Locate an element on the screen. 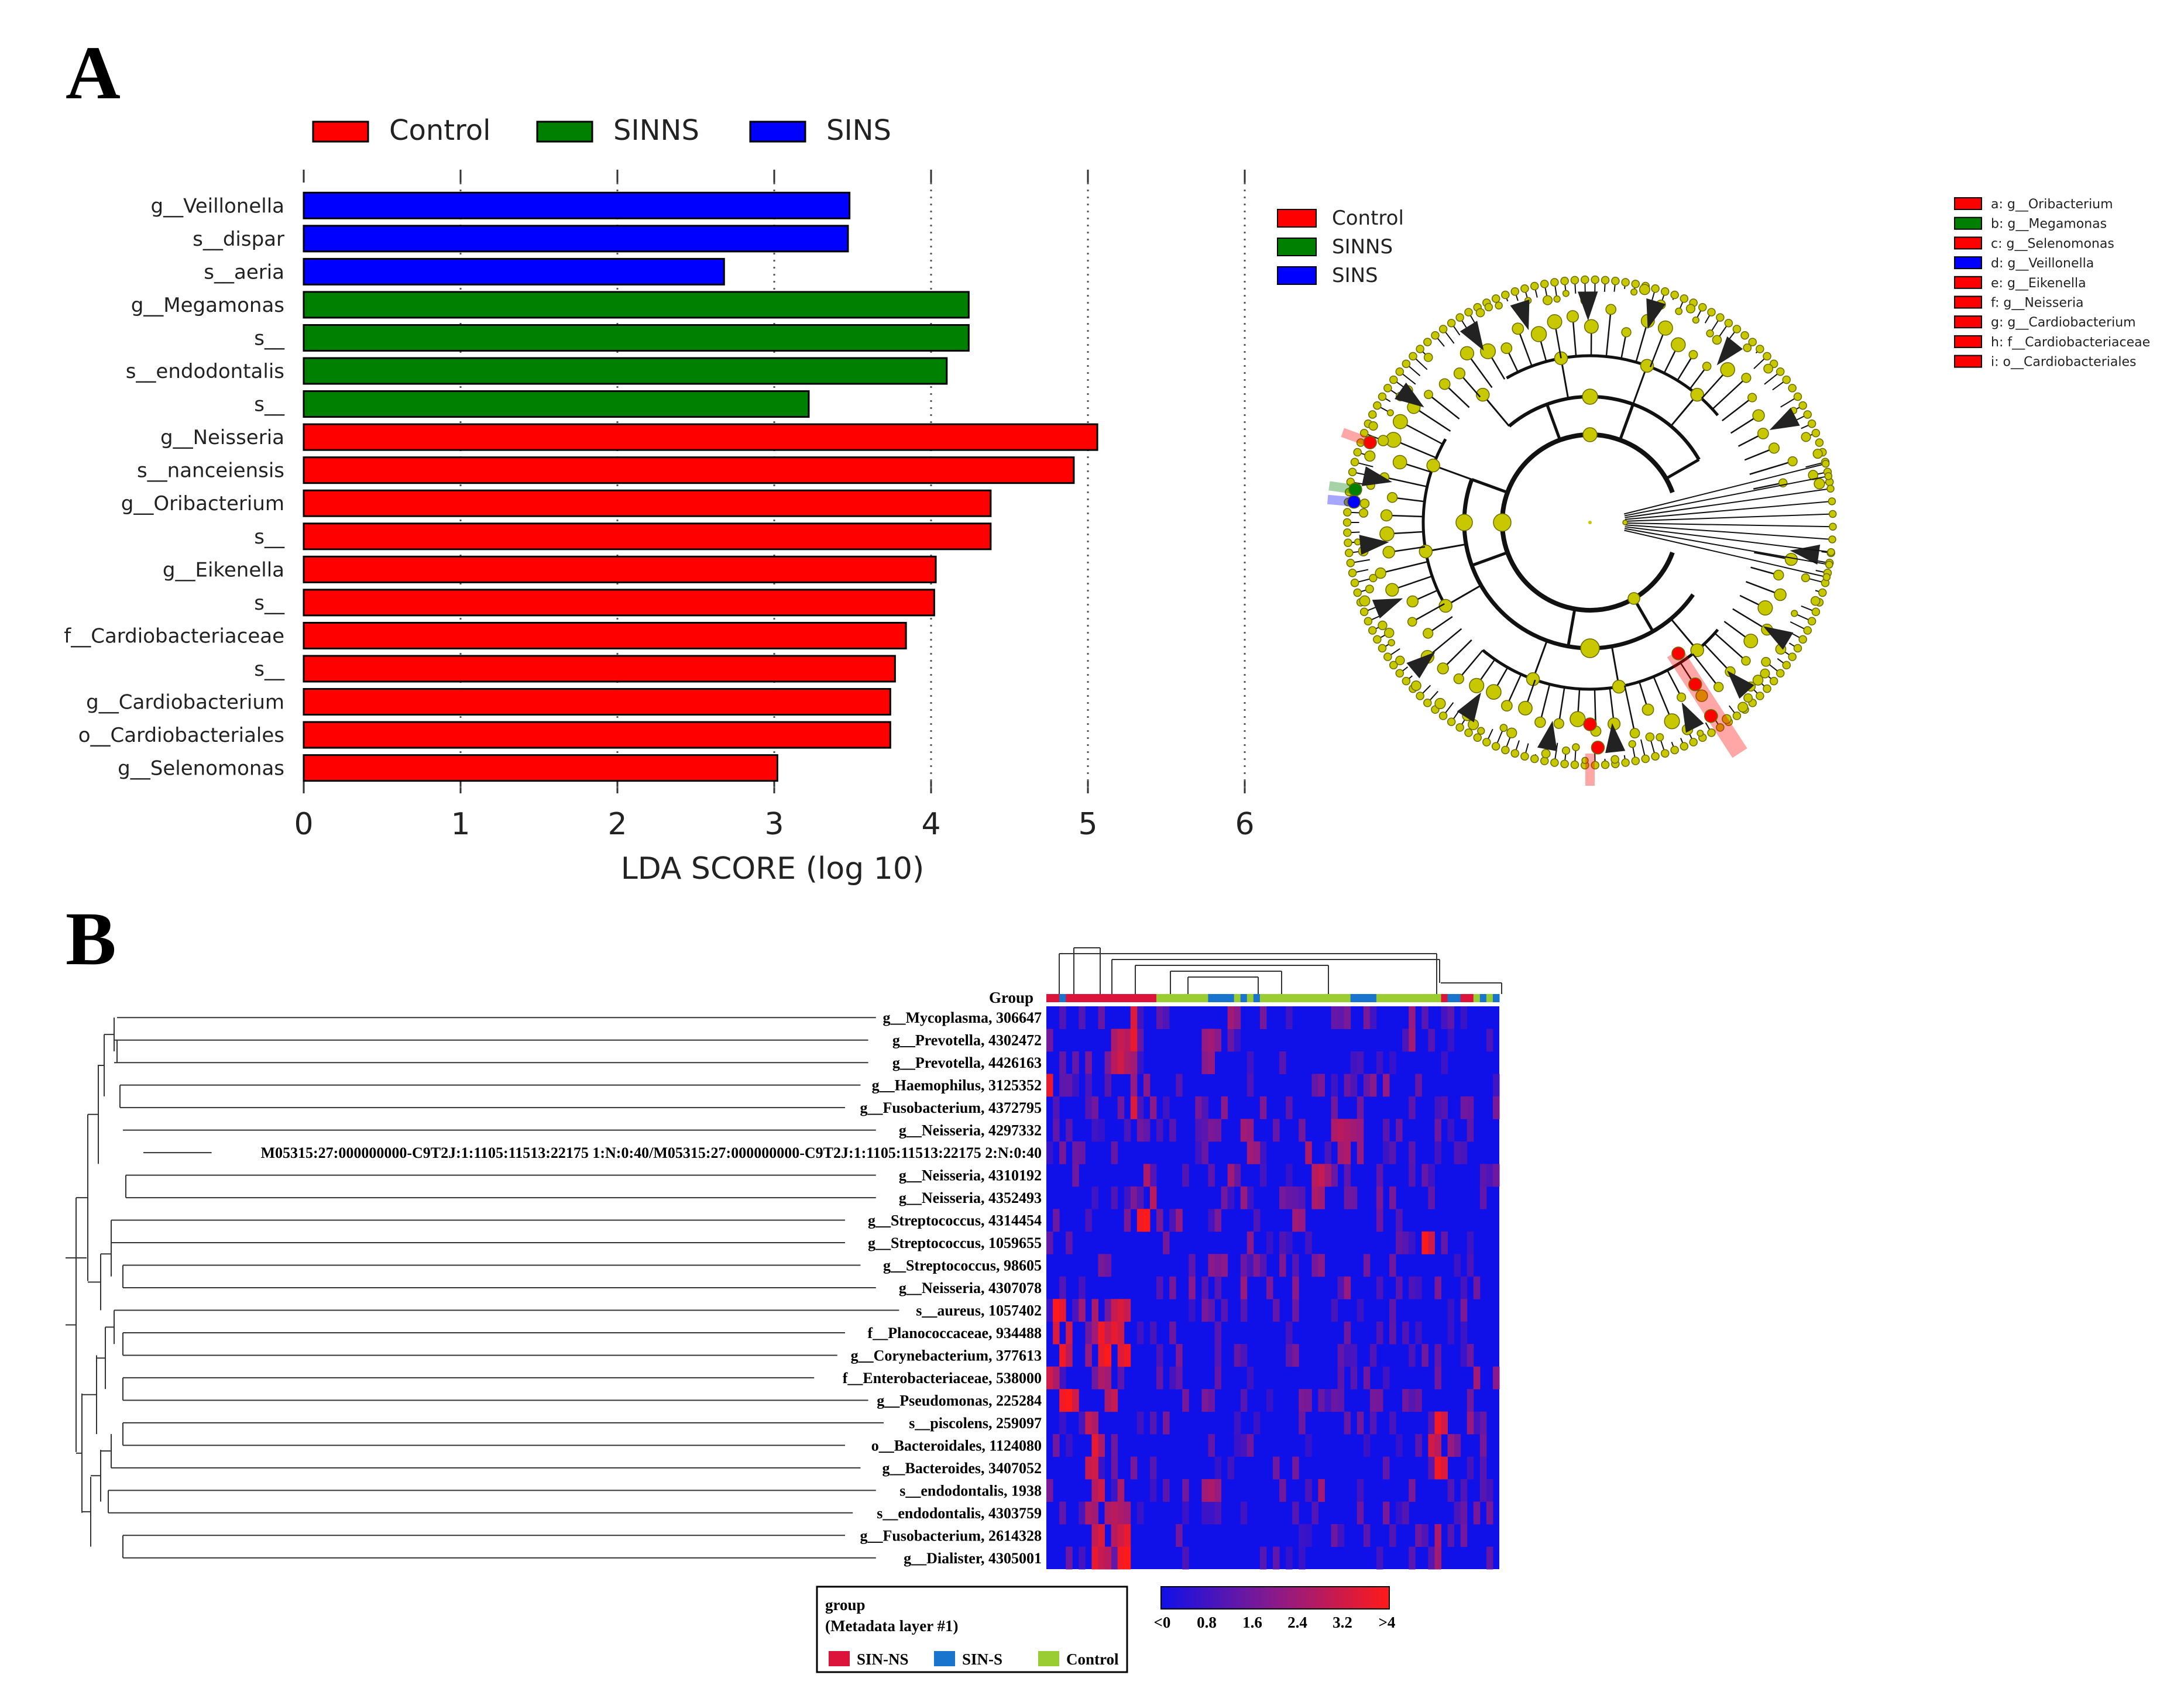 This screenshot has width=2184, height=1692. heatmap-row-label: f__Planococcaceae, 934488 is located at coordinates (955, 1333).